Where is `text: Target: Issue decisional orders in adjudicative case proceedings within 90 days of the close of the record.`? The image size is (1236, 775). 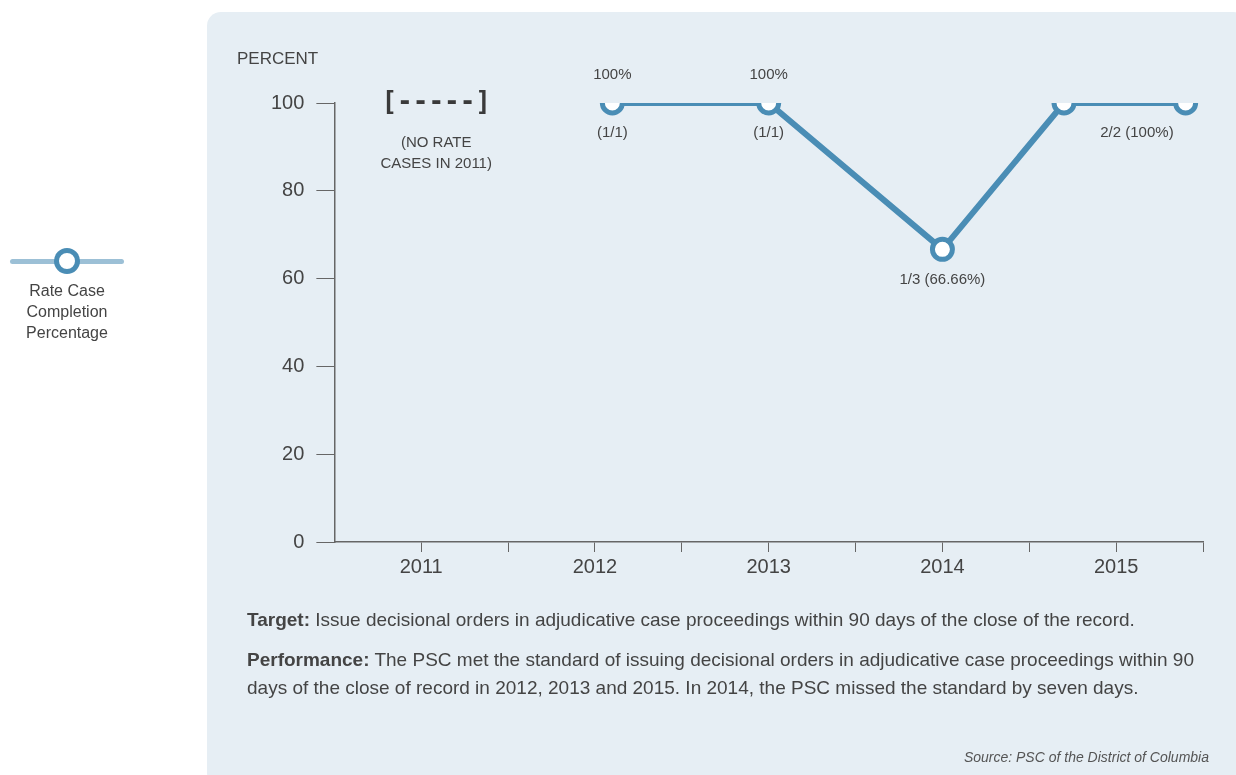
text: Target: Issue decisional orders in adjudicative case proceedings within 90 days of the close of the record. is located at coordinates (691, 620).